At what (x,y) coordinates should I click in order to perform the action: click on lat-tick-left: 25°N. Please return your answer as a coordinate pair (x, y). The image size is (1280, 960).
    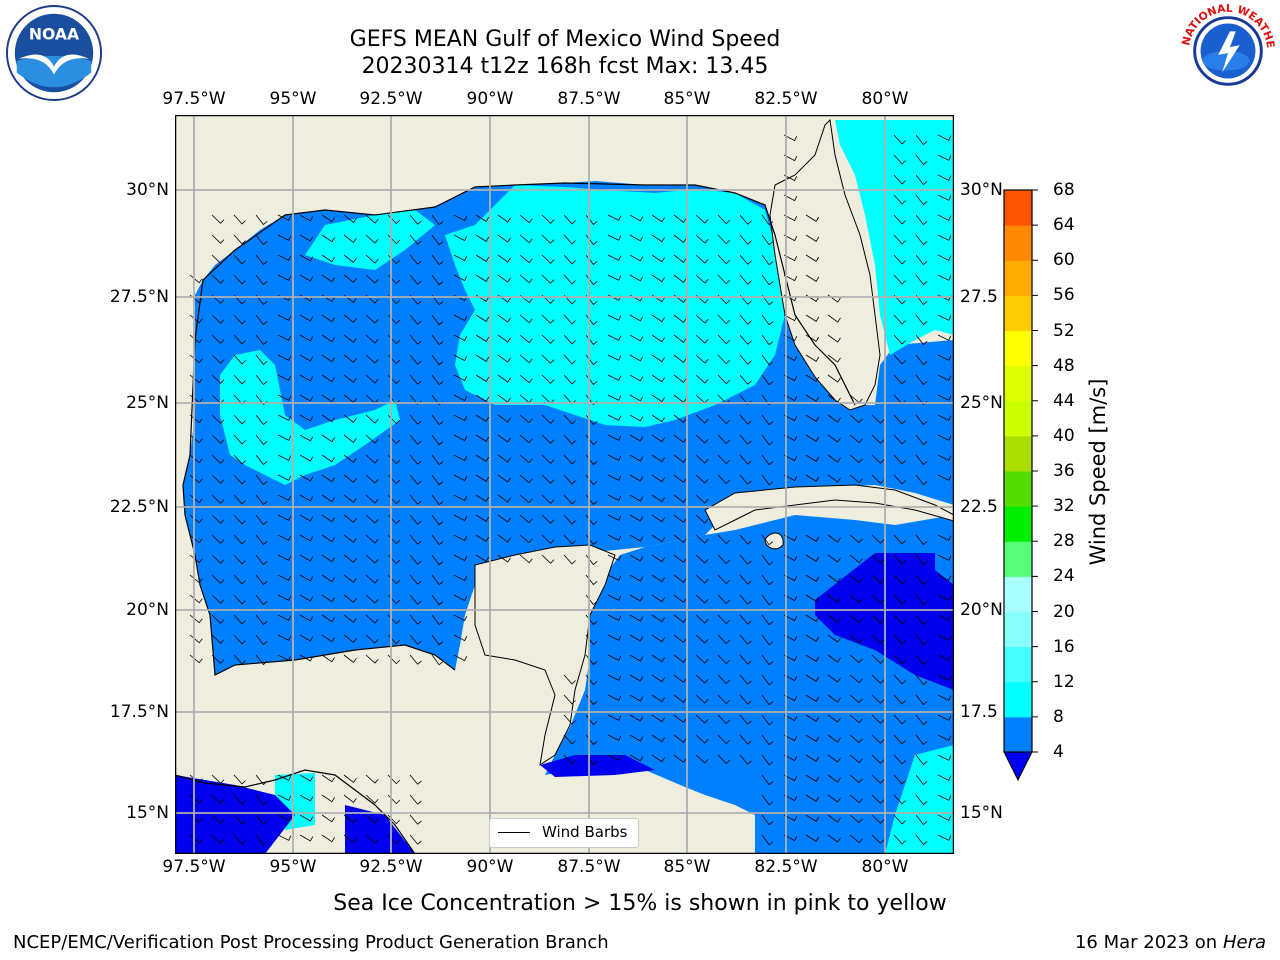
    Looking at the image, I should click on (147, 403).